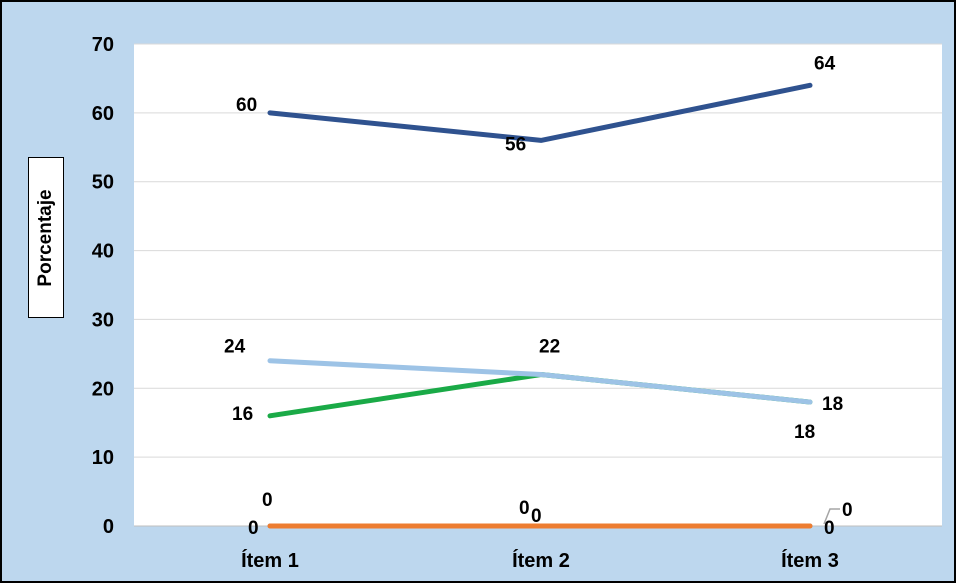  What do you see at coordinates (103, 389) in the screenshot?
I see `y-tick-label: 20` at bounding box center [103, 389].